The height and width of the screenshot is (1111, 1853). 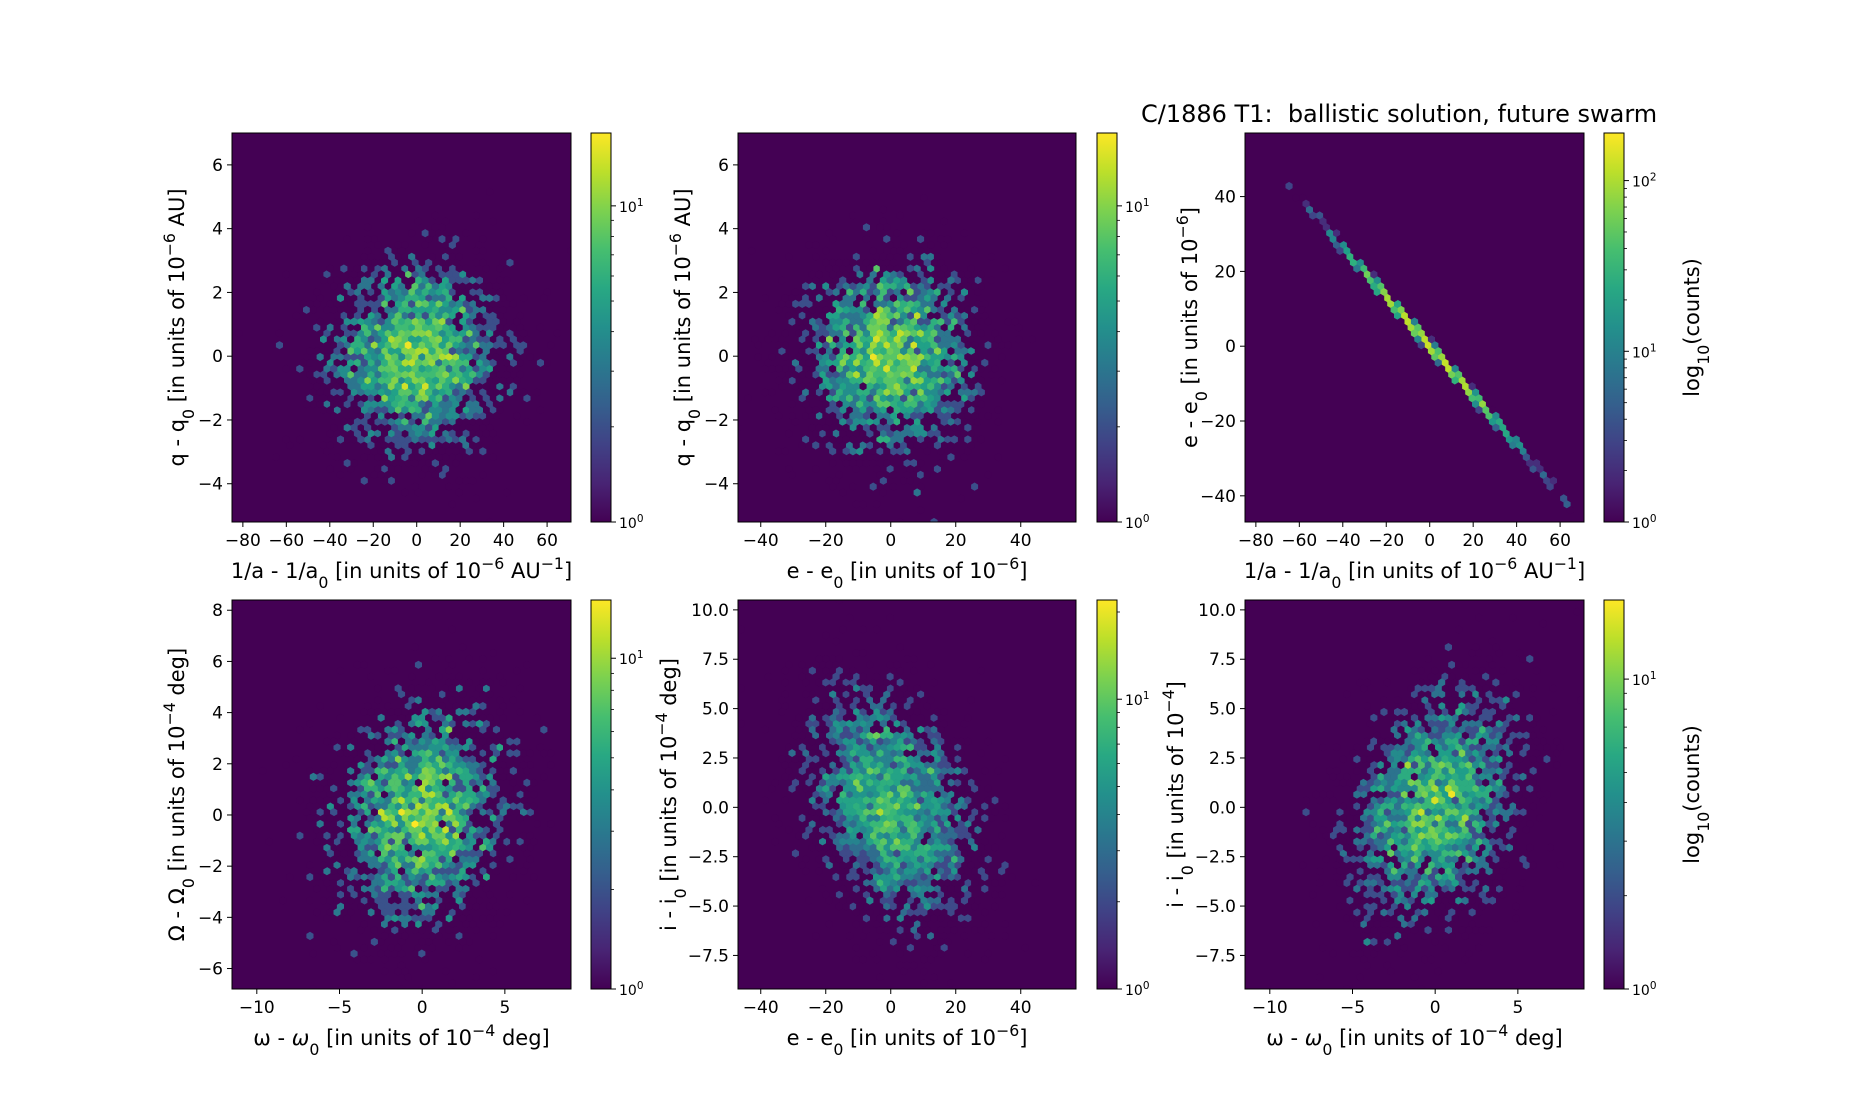 I want to click on x-tick-label: −80, so click(x=243, y=541).